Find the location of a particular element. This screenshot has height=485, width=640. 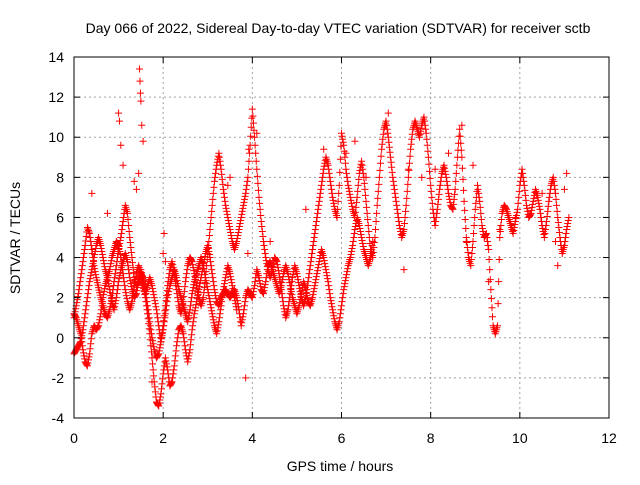

x-tick-label: 2 is located at coordinates (163, 438).